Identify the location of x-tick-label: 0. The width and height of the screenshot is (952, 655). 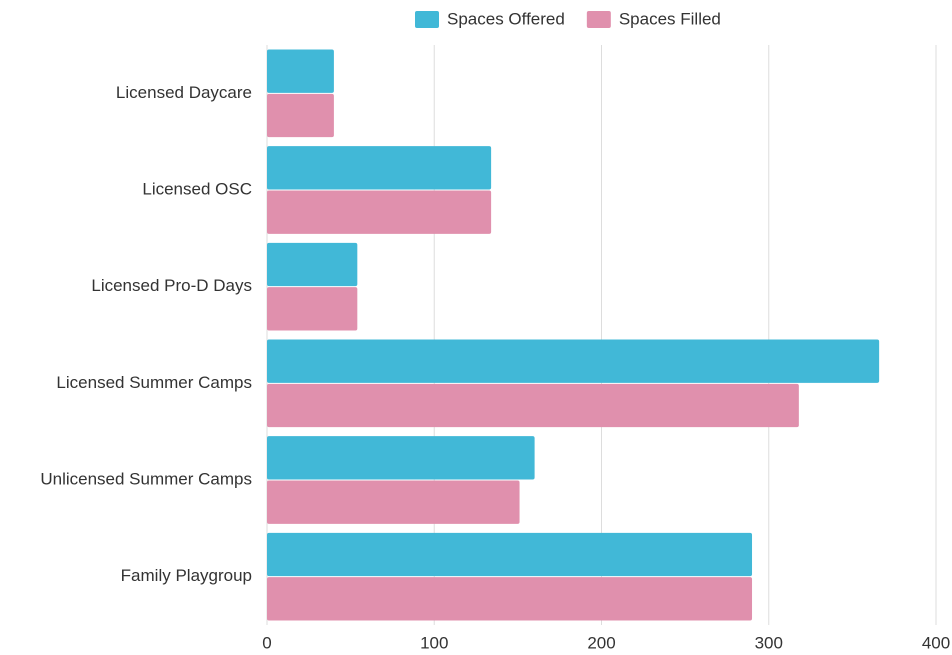
(266, 642).